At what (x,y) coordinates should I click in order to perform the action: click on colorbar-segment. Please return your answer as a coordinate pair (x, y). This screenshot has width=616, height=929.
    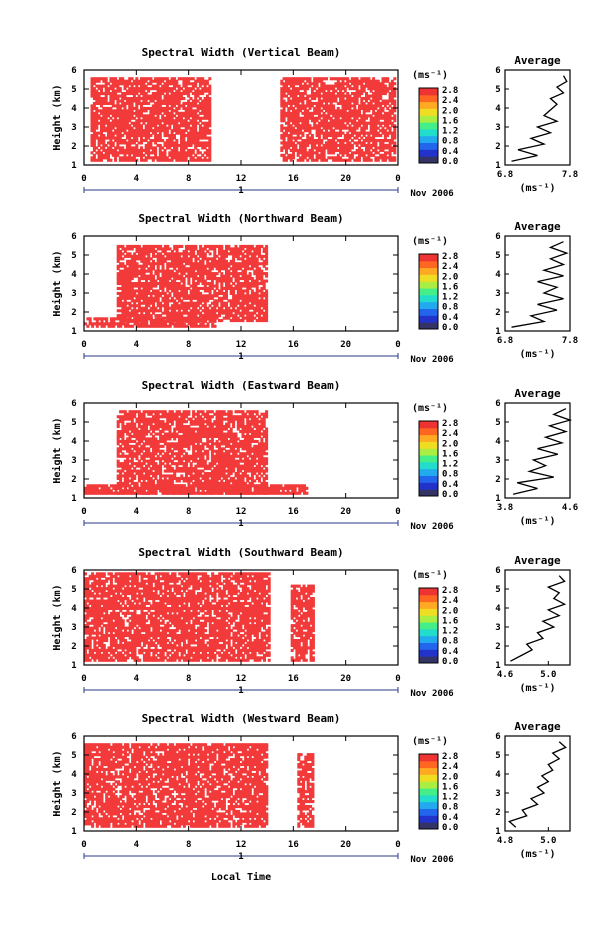
    Looking at the image, I should click on (428, 305).